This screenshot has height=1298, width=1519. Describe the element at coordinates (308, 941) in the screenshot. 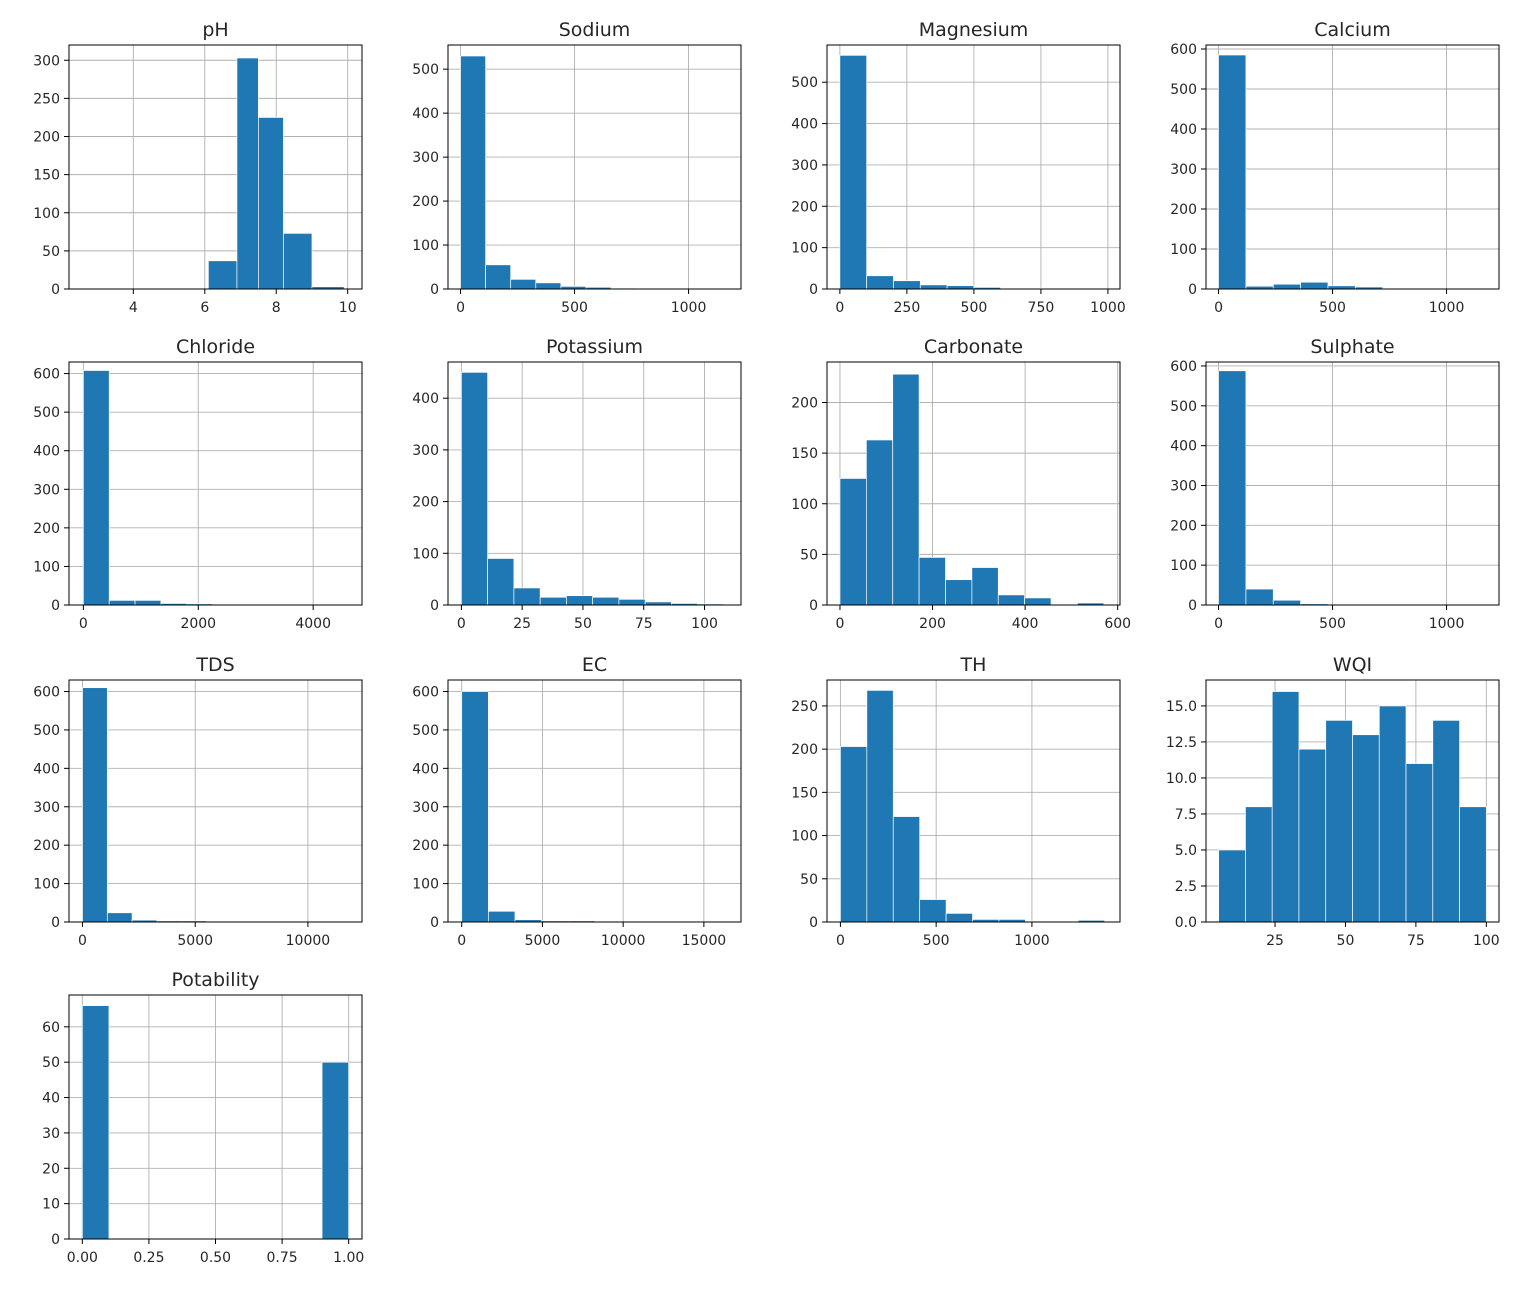

I see `x-tick-label: 10000` at that location.